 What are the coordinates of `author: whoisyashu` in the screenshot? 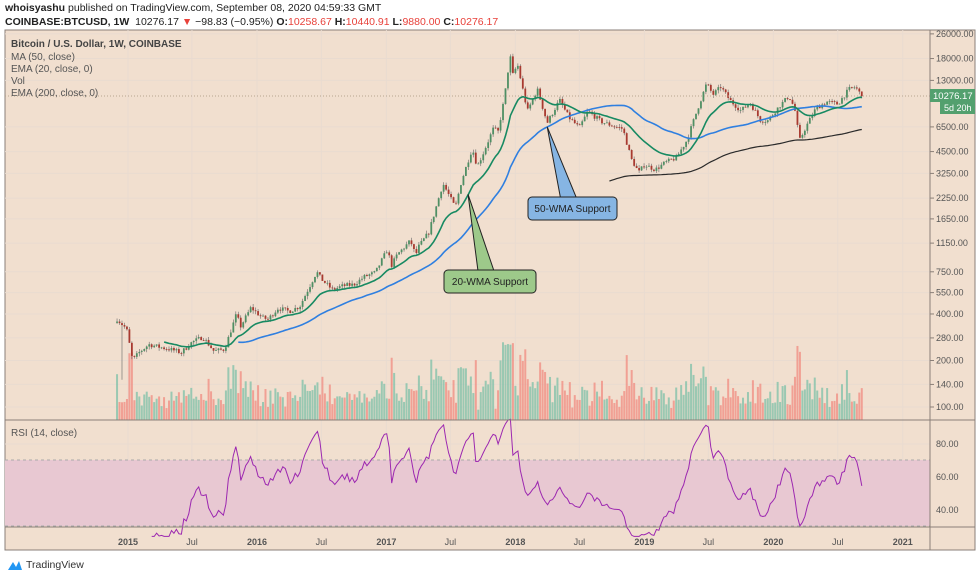 It's located at (35, 8).